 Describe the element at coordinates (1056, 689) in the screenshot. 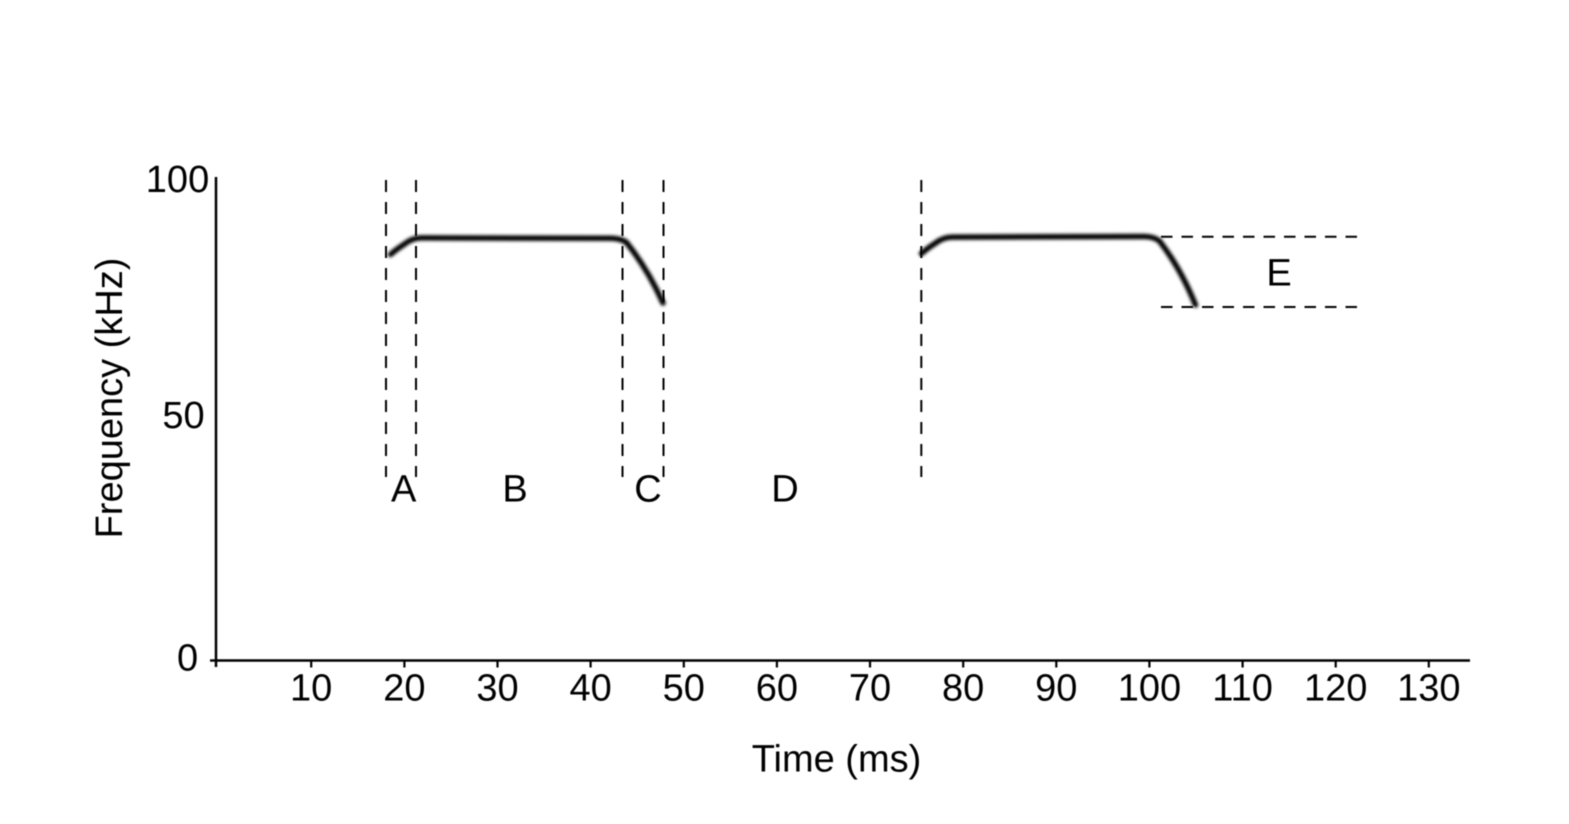

I see `svg-text: 90` at that location.